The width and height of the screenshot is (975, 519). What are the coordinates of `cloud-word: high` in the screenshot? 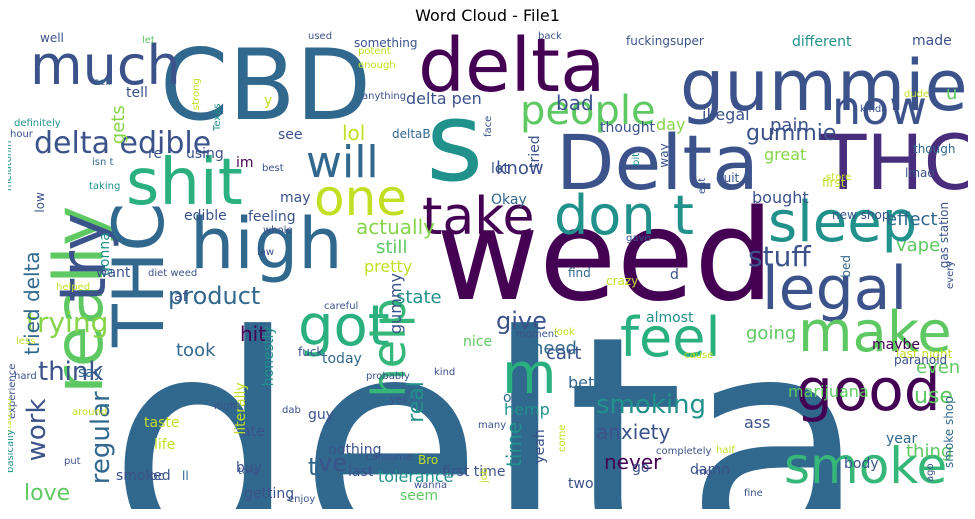 It's located at (266, 244).